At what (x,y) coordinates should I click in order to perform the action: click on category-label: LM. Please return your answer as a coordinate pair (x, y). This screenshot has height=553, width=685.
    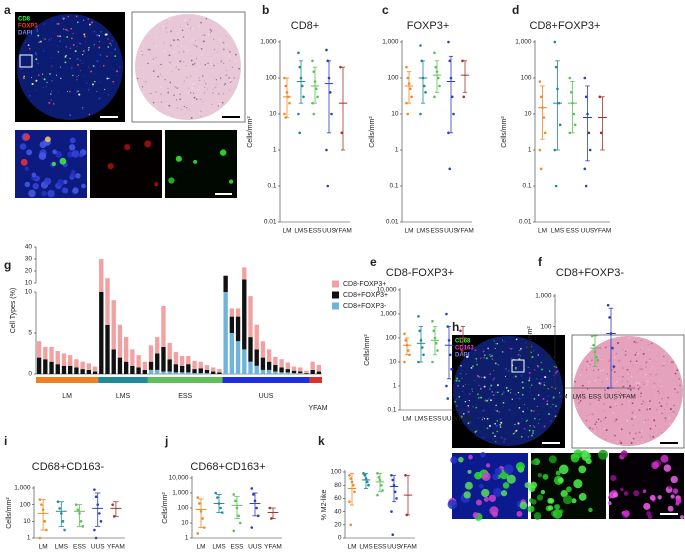
    Looking at the image, I should click on (67, 396).